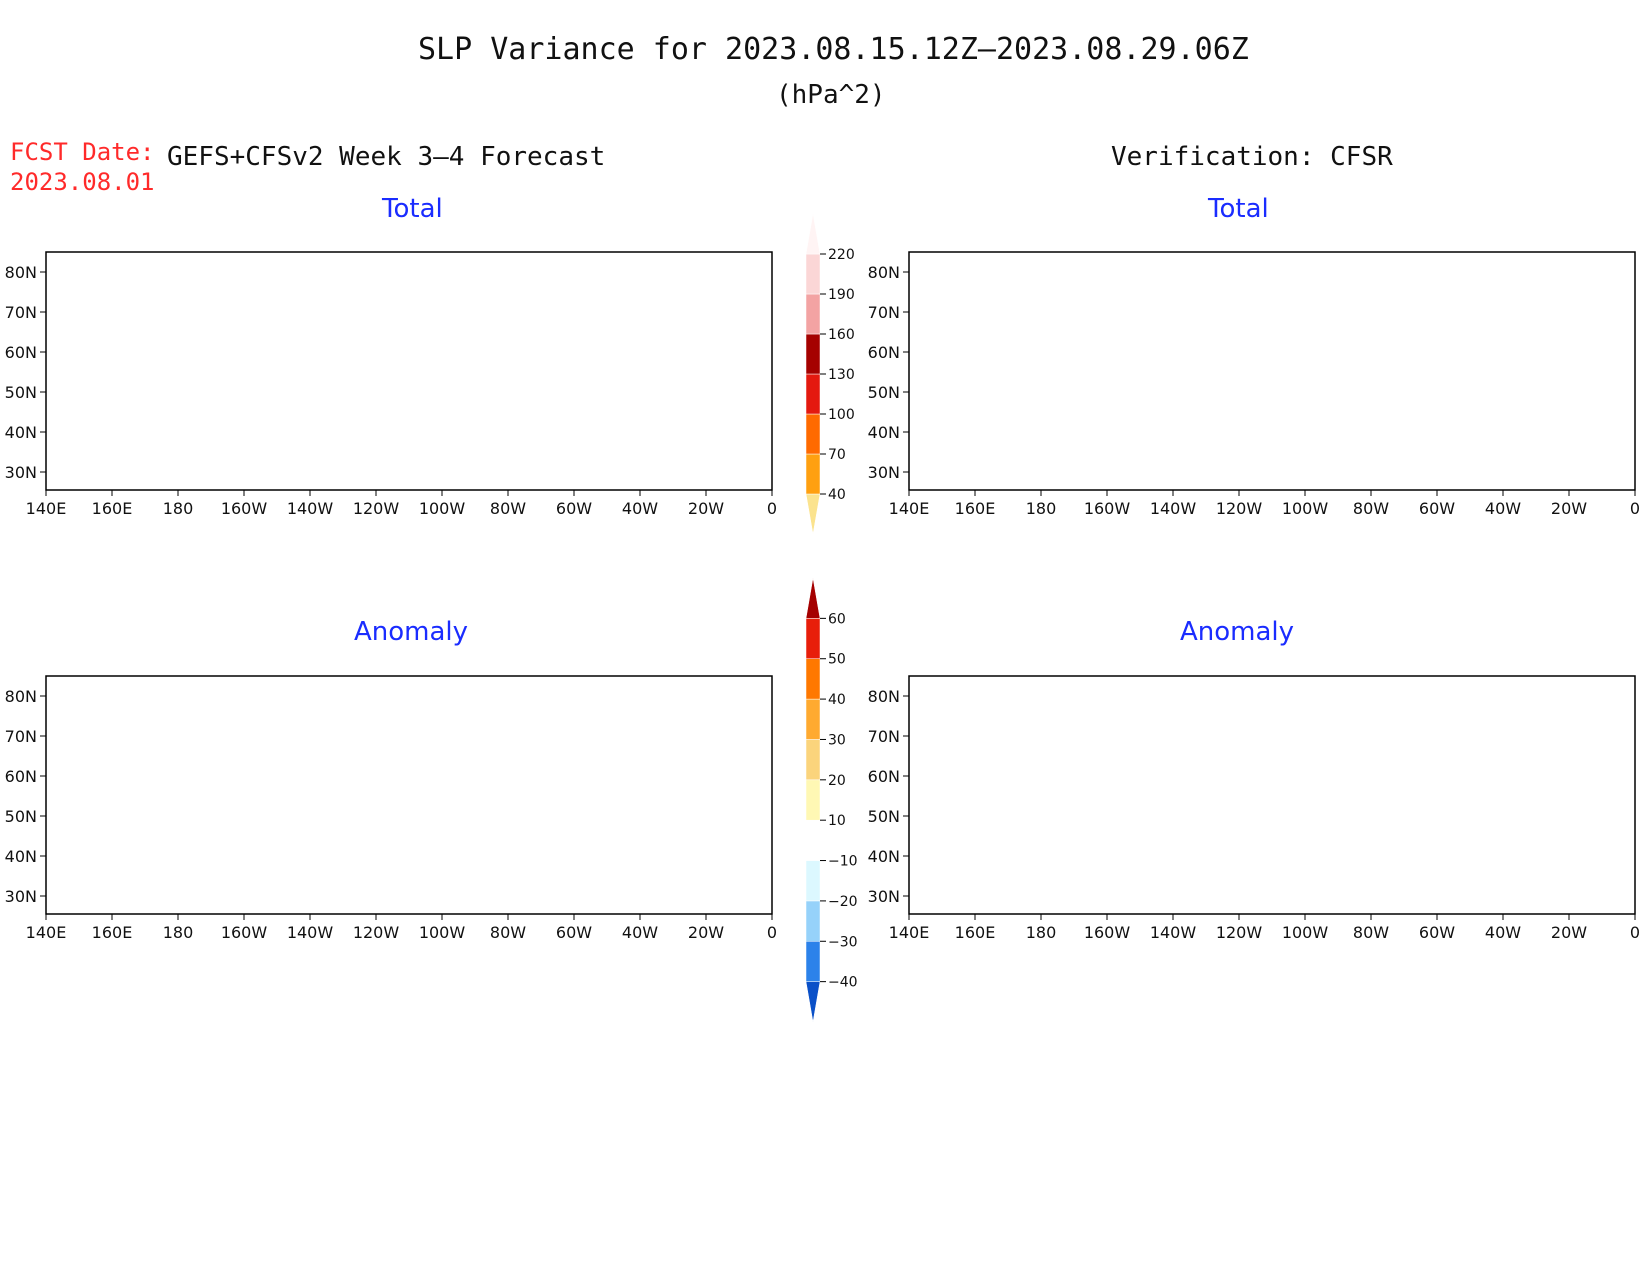  Describe the element at coordinates (1238, 209) in the screenshot. I see `obs-total-title: Total` at that location.